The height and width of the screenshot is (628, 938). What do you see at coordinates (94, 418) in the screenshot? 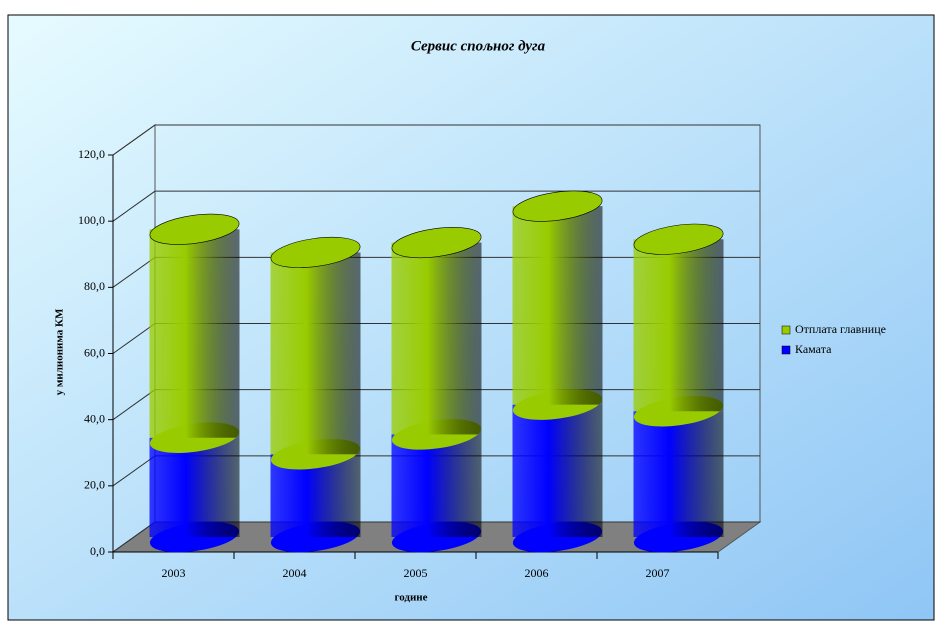
I see `y-tick-label: 40,0` at bounding box center [94, 418].